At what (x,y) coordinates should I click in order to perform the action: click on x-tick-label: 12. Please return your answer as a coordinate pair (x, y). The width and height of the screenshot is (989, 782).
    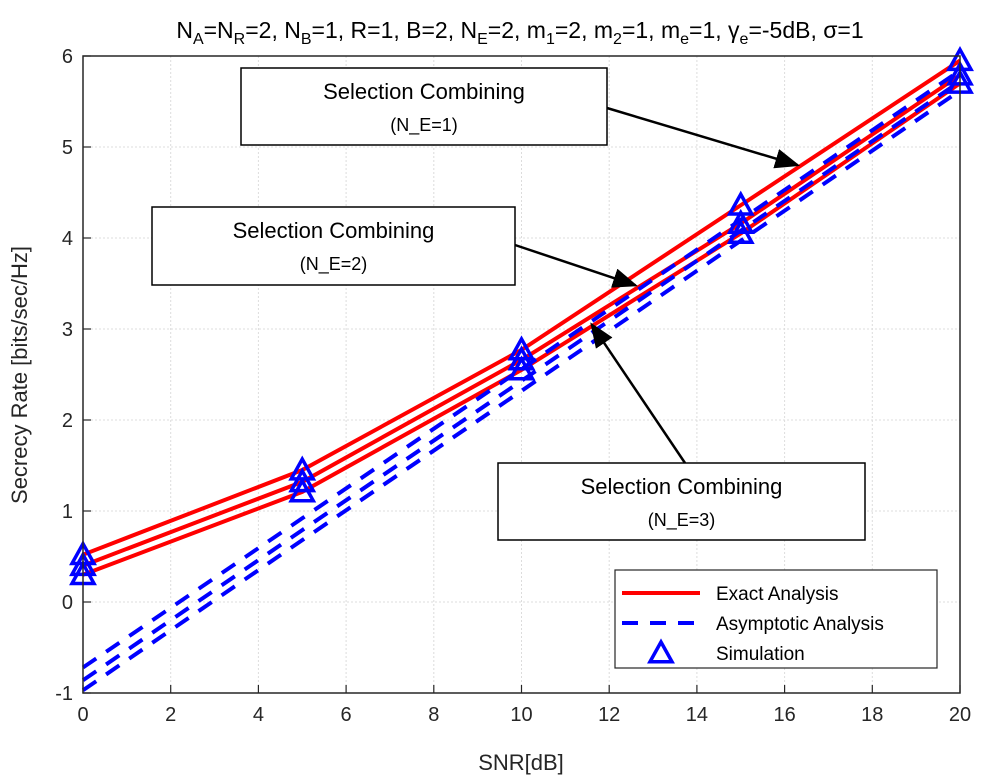
    Looking at the image, I should click on (609, 715).